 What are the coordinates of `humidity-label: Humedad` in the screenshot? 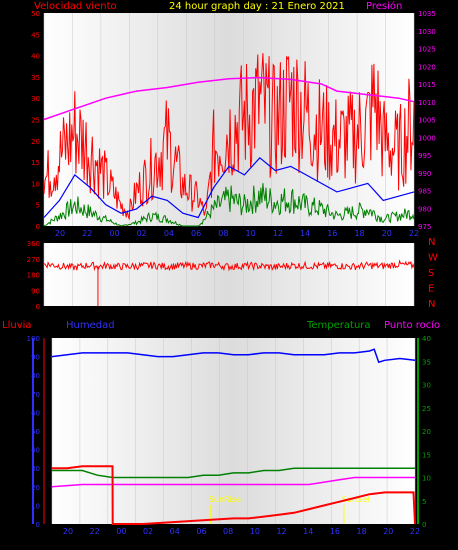 It's located at (90, 325).